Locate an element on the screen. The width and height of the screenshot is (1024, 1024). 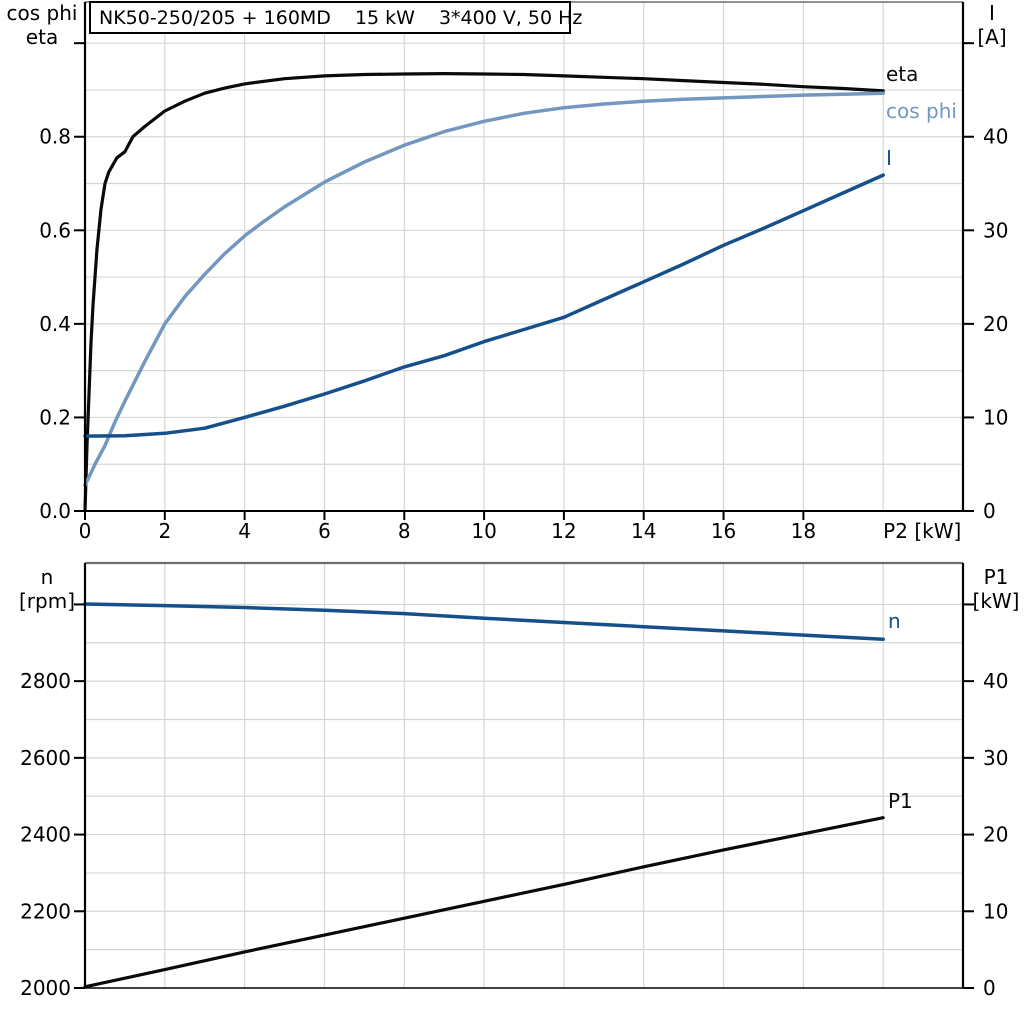
right-axis-title: [kW] is located at coordinates (996, 601).